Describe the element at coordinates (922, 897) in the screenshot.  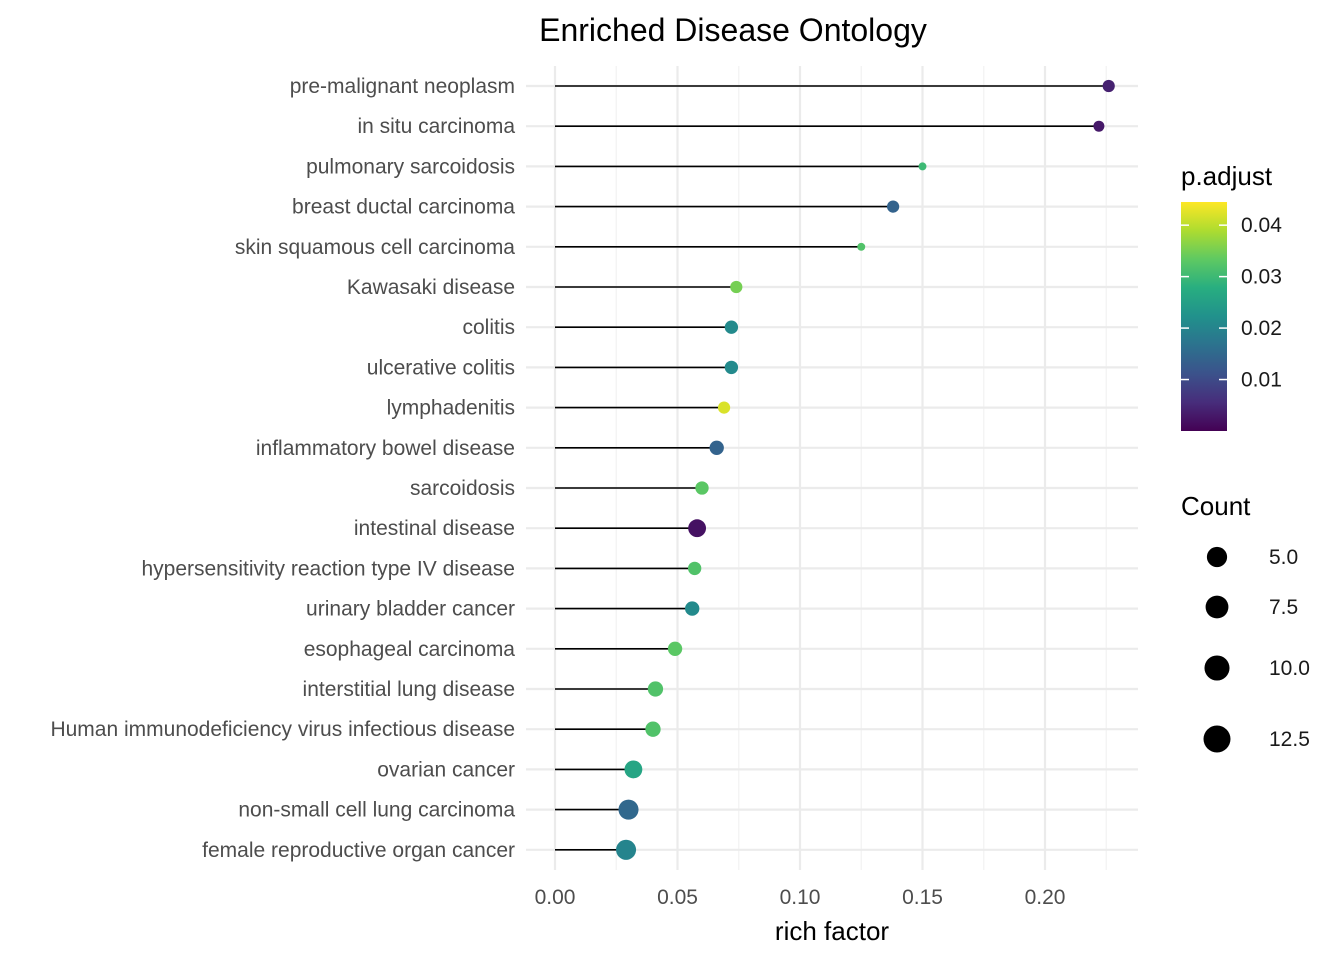
I see `x-tick-label: 0.15` at that location.